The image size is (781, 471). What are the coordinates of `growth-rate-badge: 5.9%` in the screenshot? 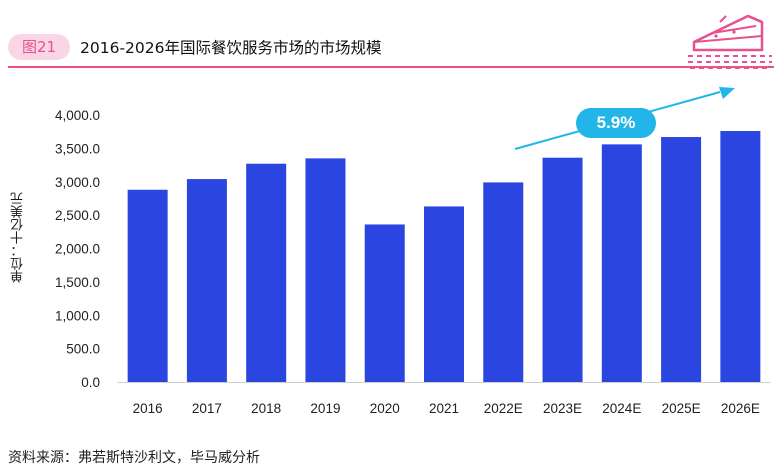 It's located at (616, 123).